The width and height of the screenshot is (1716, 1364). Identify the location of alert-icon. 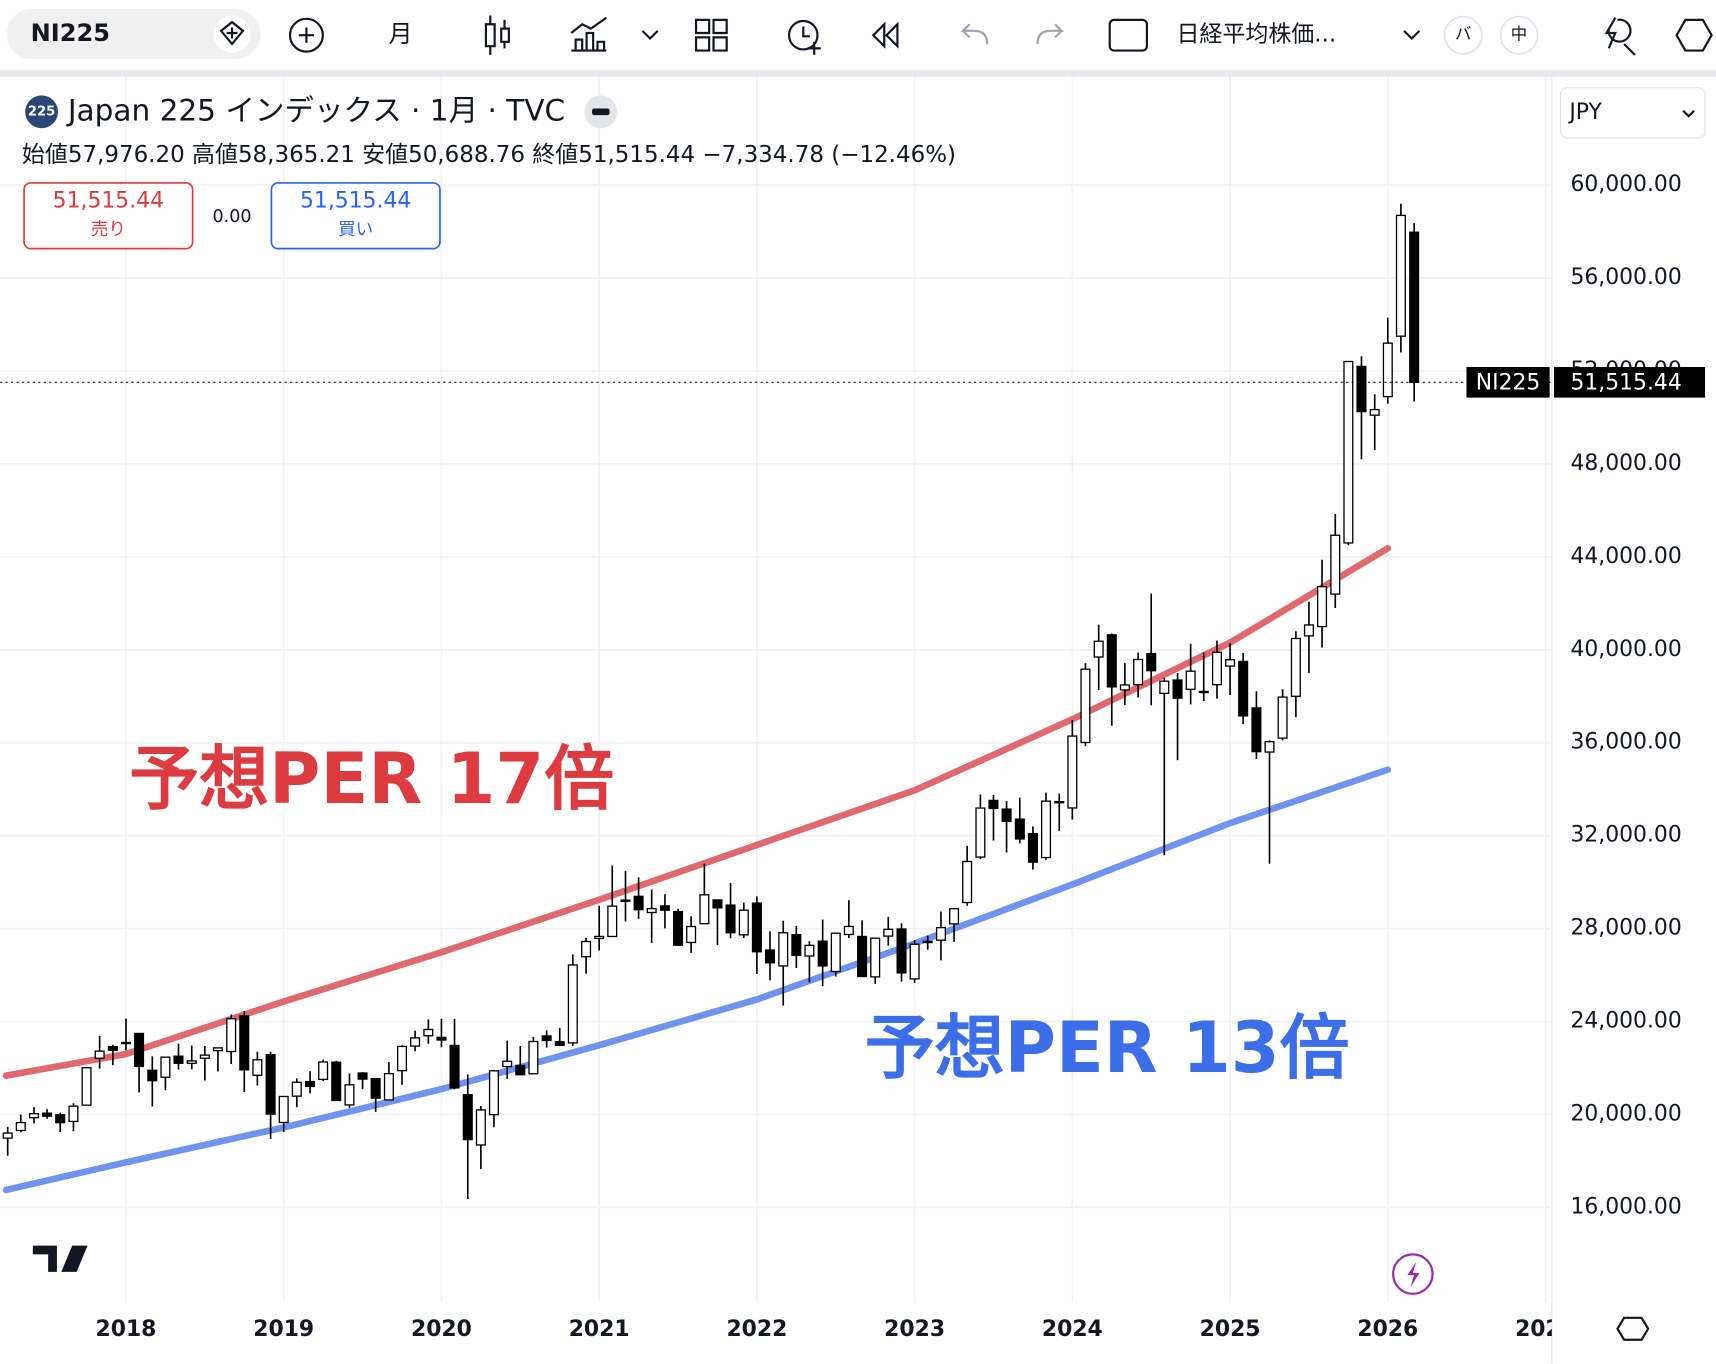
(803, 35).